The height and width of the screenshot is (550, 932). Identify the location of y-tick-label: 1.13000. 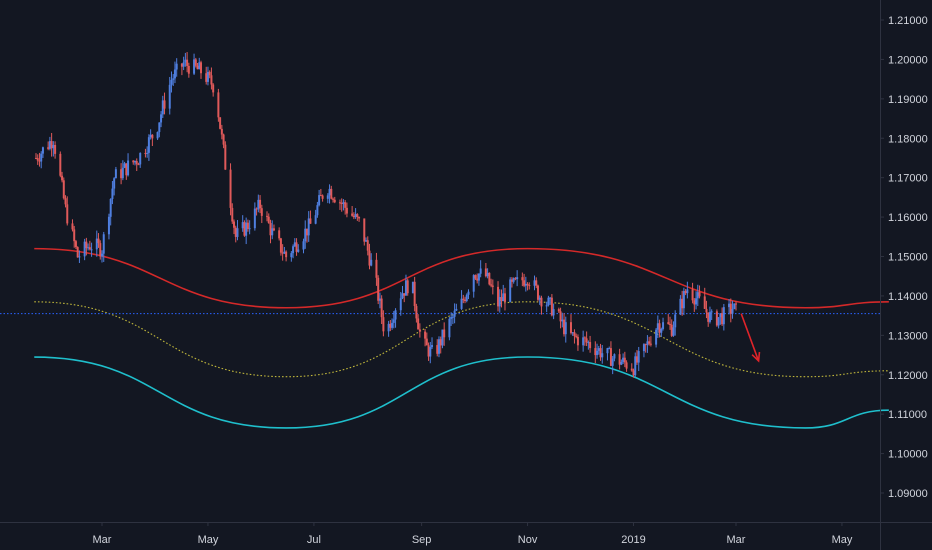
(908, 336).